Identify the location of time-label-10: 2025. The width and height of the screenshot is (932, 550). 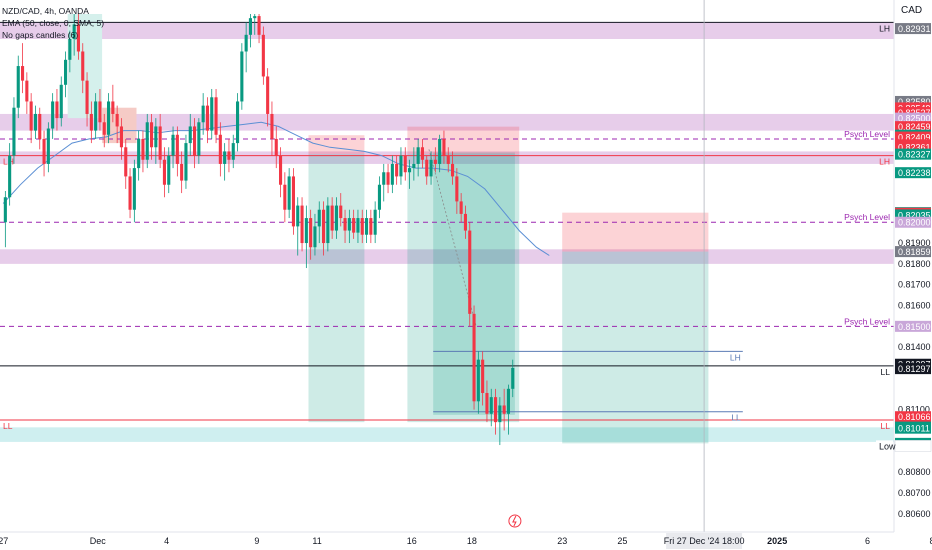
(777, 541).